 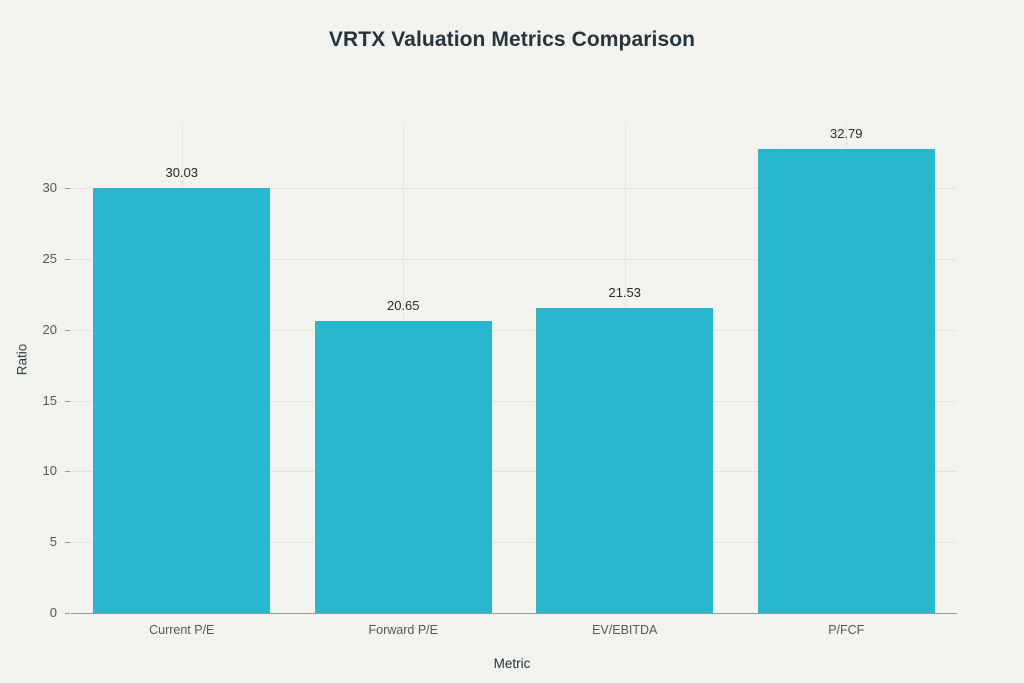 What do you see at coordinates (49, 258) in the screenshot?
I see `y-tick-label: 25` at bounding box center [49, 258].